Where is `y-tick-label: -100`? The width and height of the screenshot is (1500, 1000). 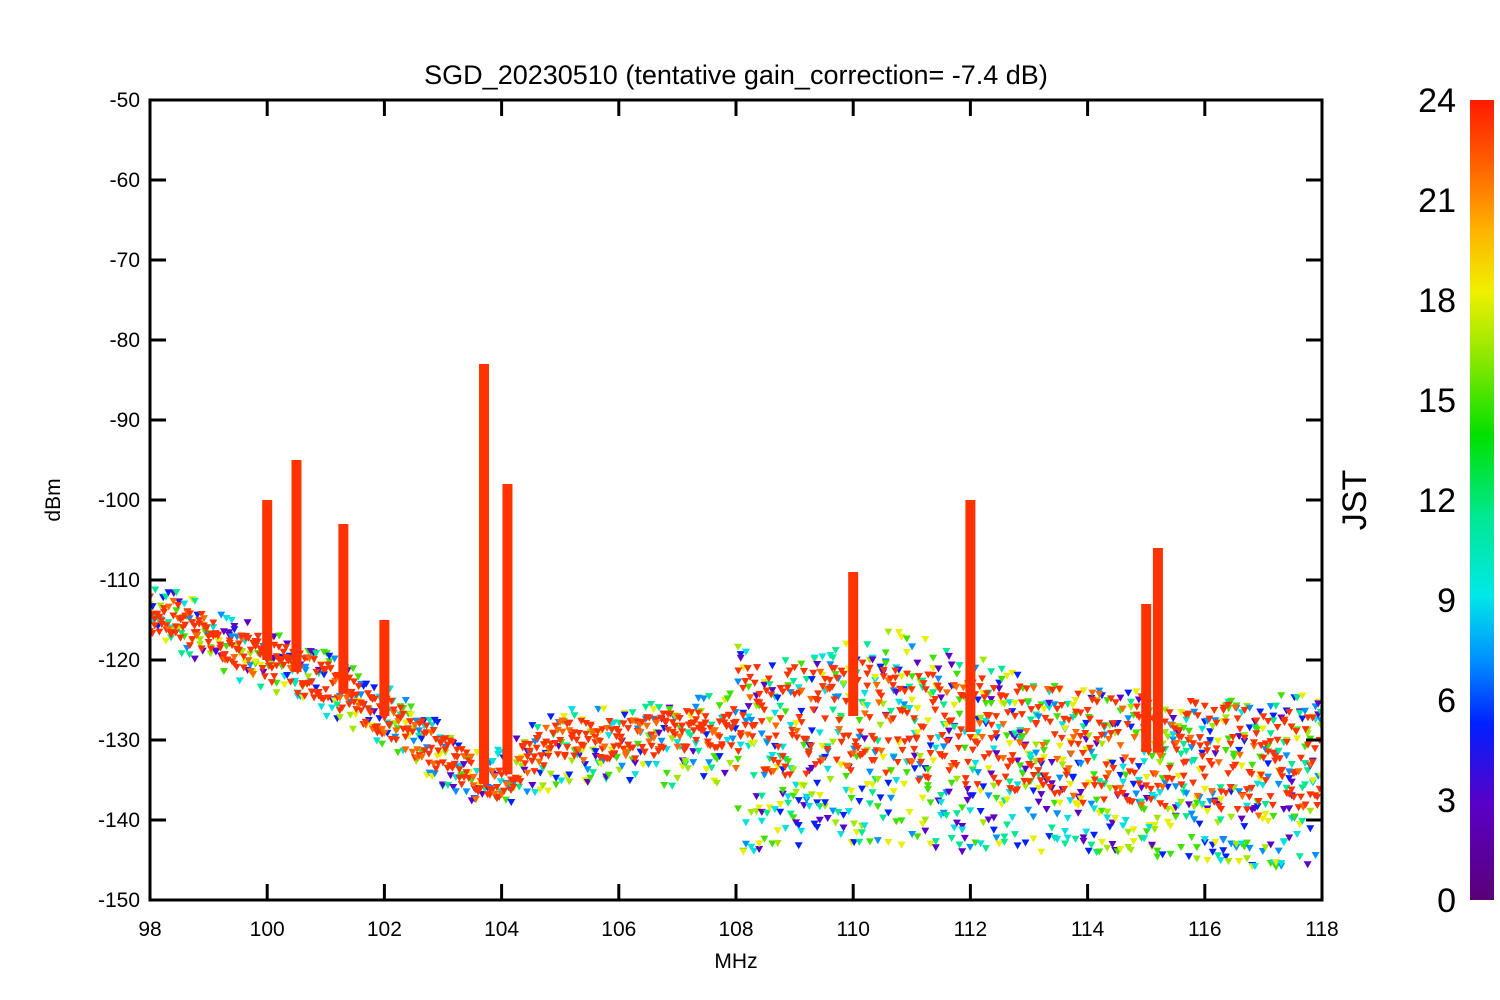 y-tick-label: -100 is located at coordinates (119, 500).